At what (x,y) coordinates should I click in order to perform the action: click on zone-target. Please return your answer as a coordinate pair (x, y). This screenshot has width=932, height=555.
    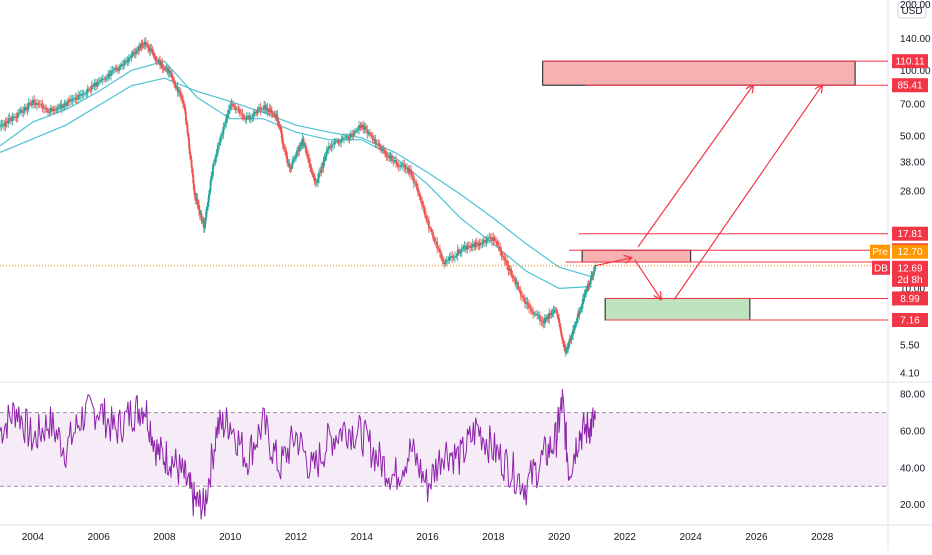
    Looking at the image, I should click on (699, 73).